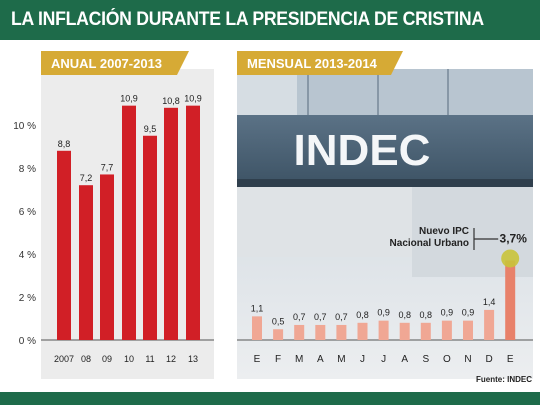 This screenshot has height=405, width=540. What do you see at coordinates (270, 398) in the screenshot?
I see `footer-rule` at bounding box center [270, 398].